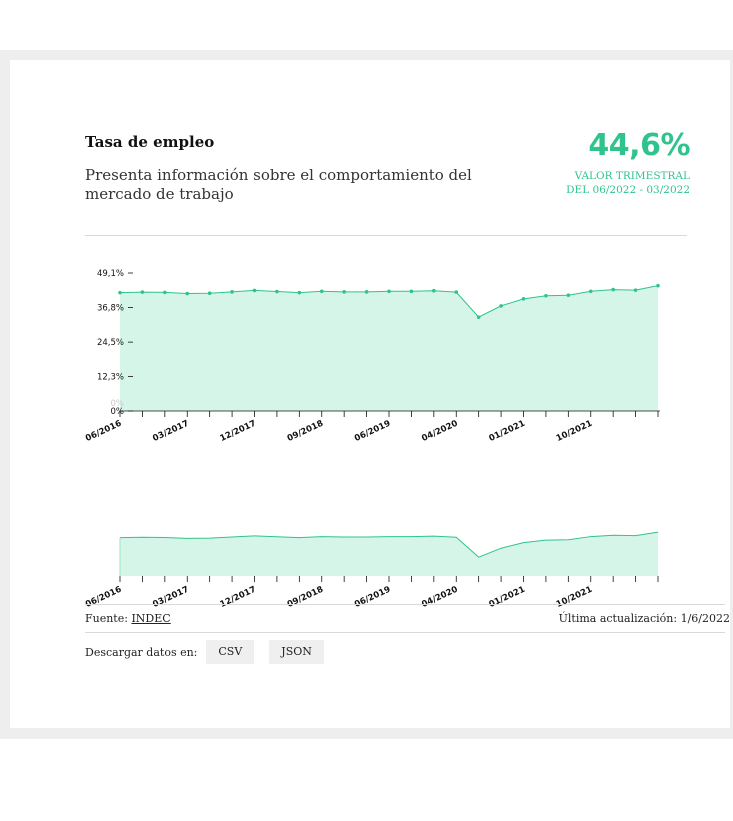 The width and height of the screenshot is (733, 821). What do you see at coordinates (103, 597) in the screenshot?
I see `overview-x-tick-label: 06/2016` at bounding box center [103, 597].